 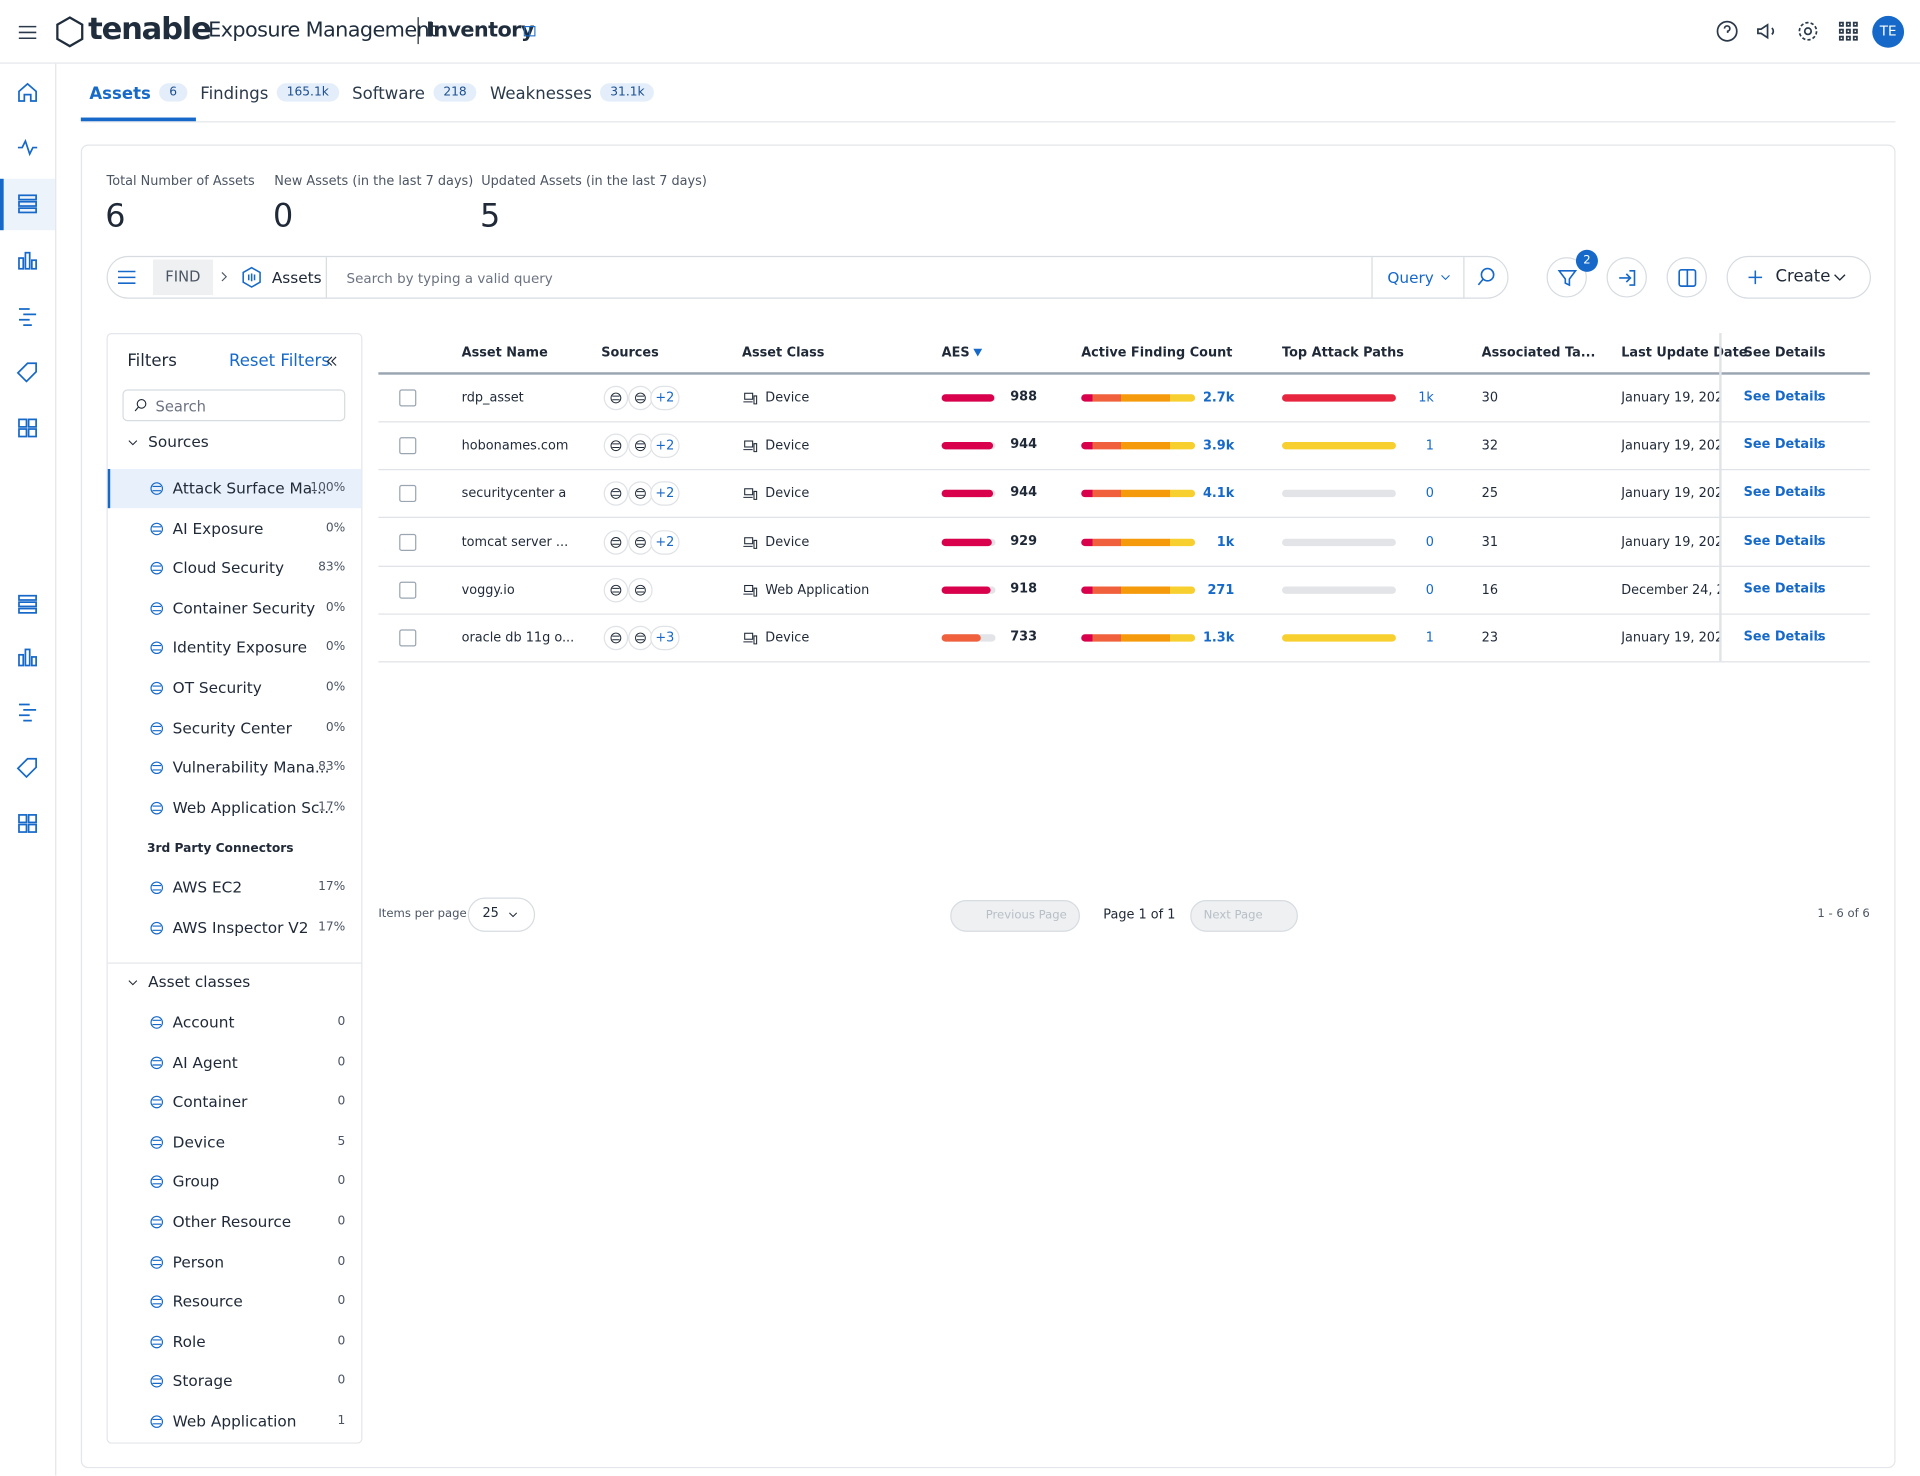 What do you see at coordinates (207, 887) in the screenshot?
I see `filter-name: AWS EC2` at bounding box center [207, 887].